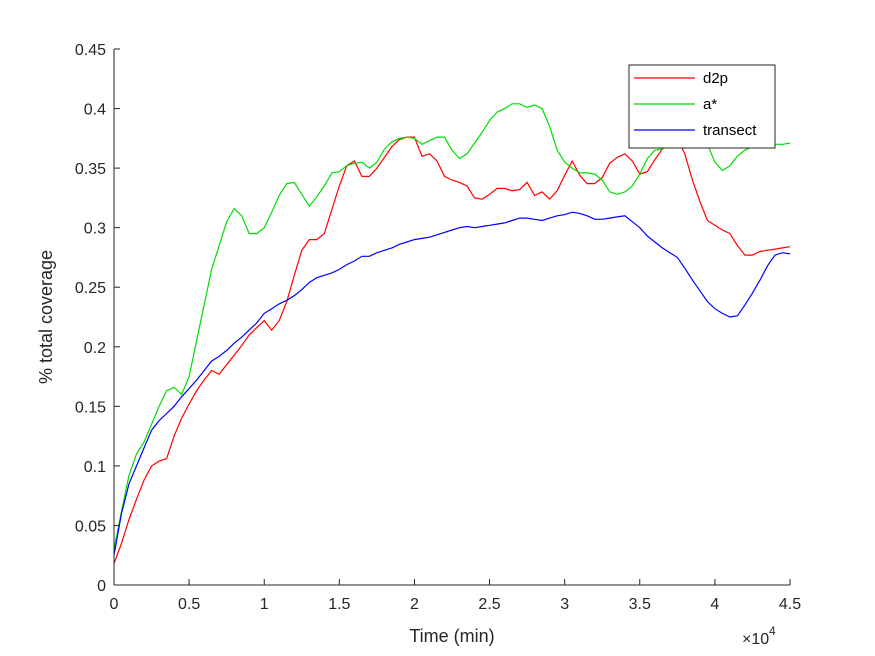 The height and width of the screenshot is (656, 875). Describe the element at coordinates (564, 604) in the screenshot. I see `x-tick-label: 3` at that location.